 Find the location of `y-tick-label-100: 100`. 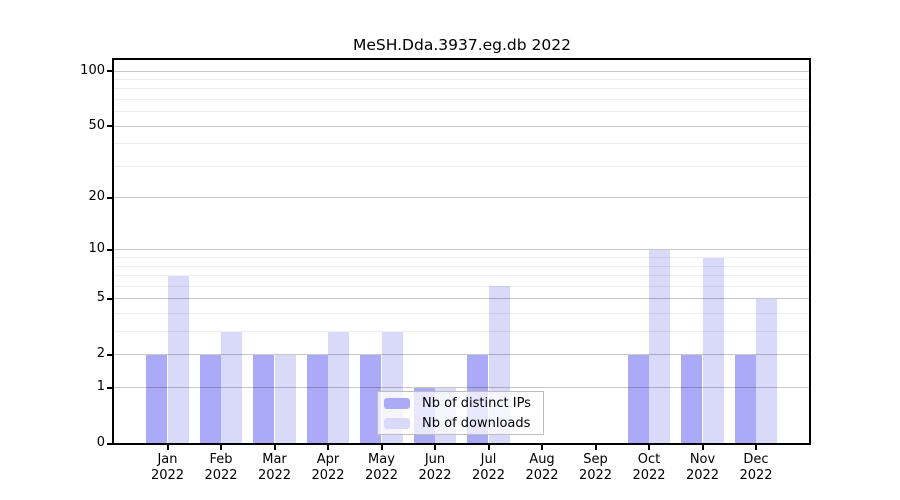

y-tick-label-100: 100 is located at coordinates (92, 70).